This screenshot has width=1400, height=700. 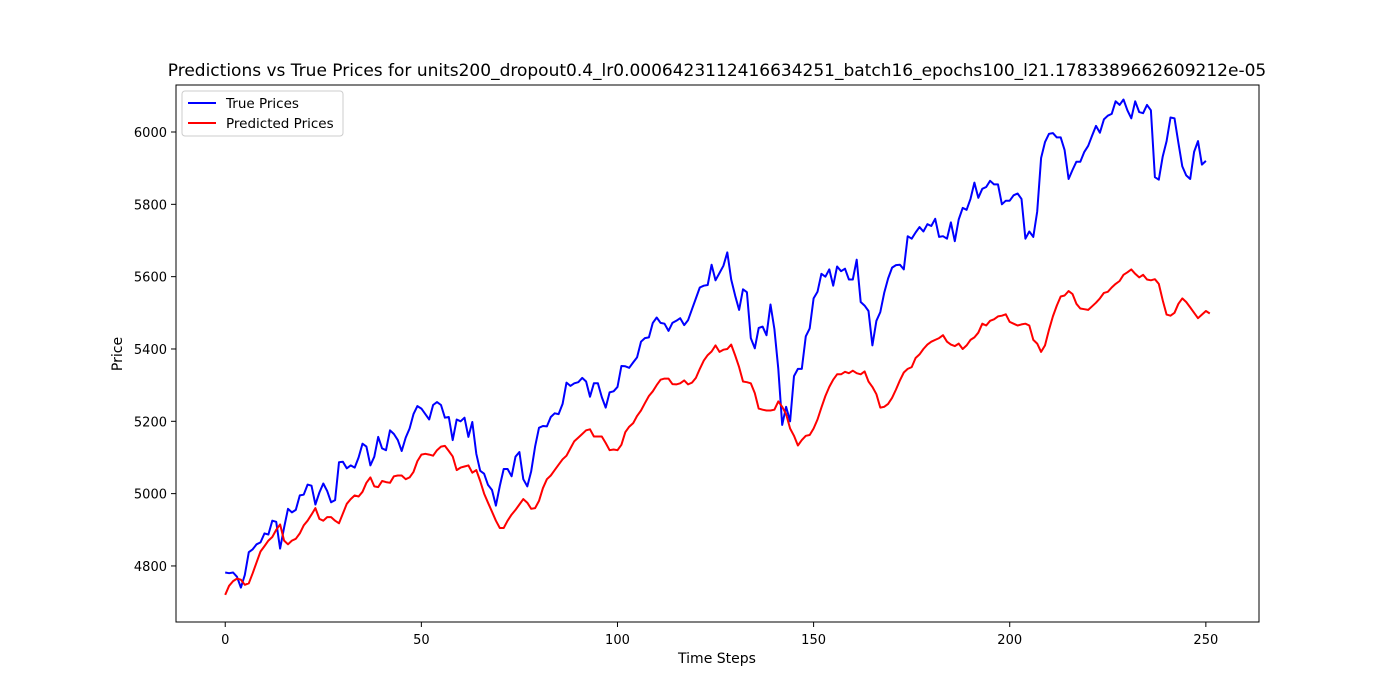 I want to click on y-axis-label: Price, so click(x=118, y=354).